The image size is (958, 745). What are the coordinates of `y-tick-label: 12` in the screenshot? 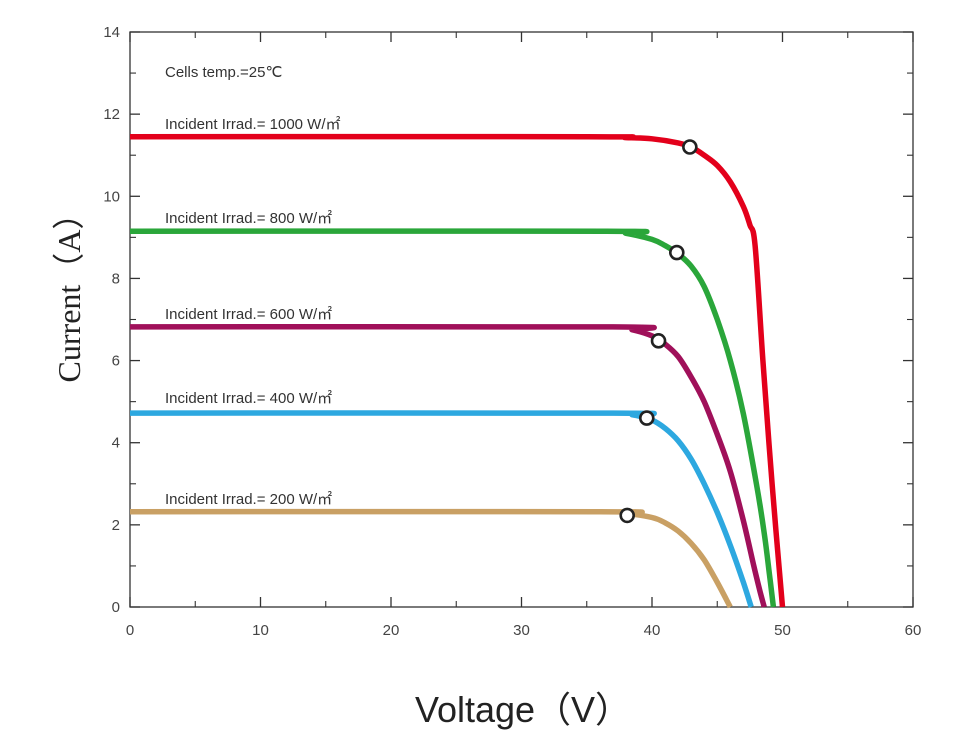 It's located at (111, 114).